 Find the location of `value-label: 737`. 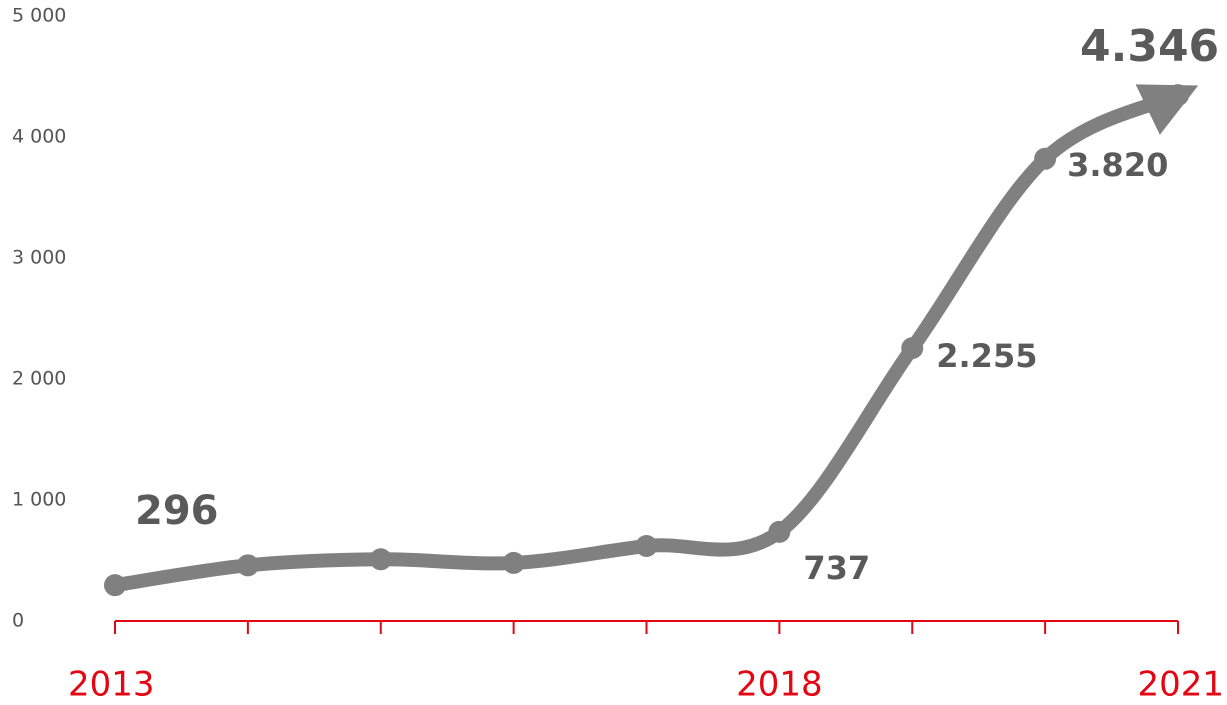

value-label: 737 is located at coordinates (836, 568).